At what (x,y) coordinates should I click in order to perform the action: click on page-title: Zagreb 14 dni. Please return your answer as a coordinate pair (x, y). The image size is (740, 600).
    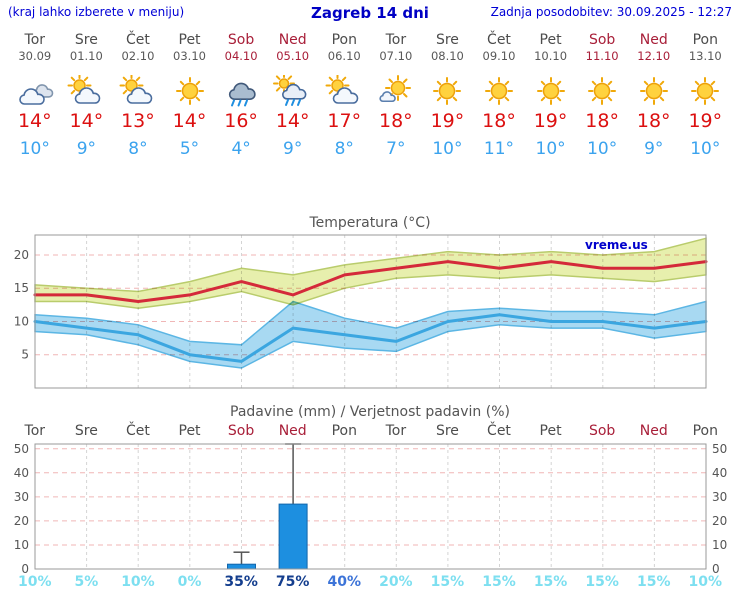
    Looking at the image, I should click on (370, 13).